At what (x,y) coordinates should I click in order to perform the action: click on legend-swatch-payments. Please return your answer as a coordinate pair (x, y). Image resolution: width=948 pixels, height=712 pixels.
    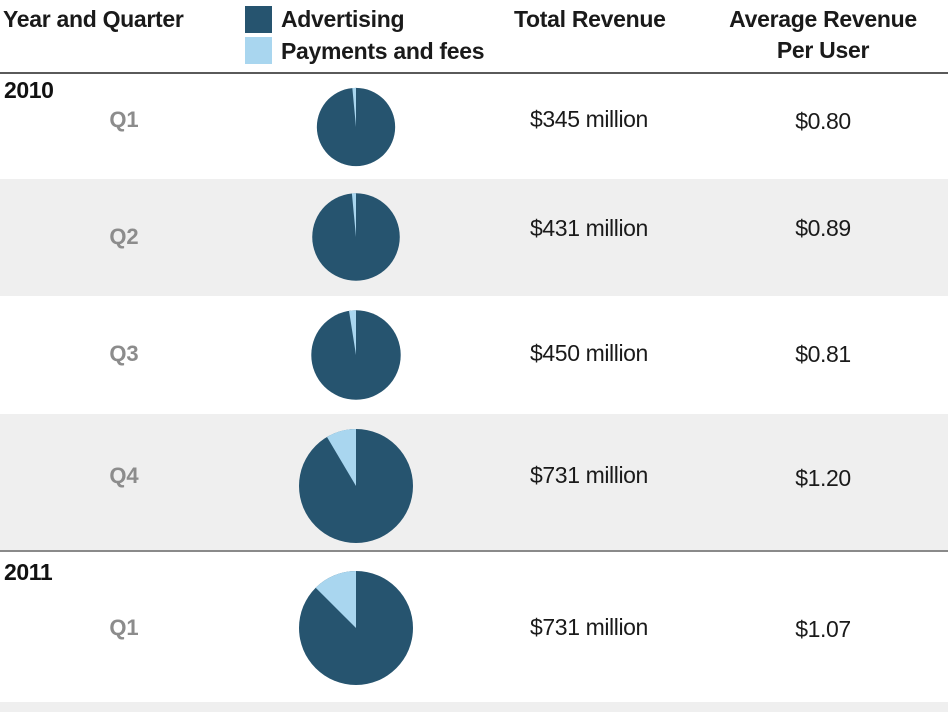
    Looking at the image, I should click on (258, 50).